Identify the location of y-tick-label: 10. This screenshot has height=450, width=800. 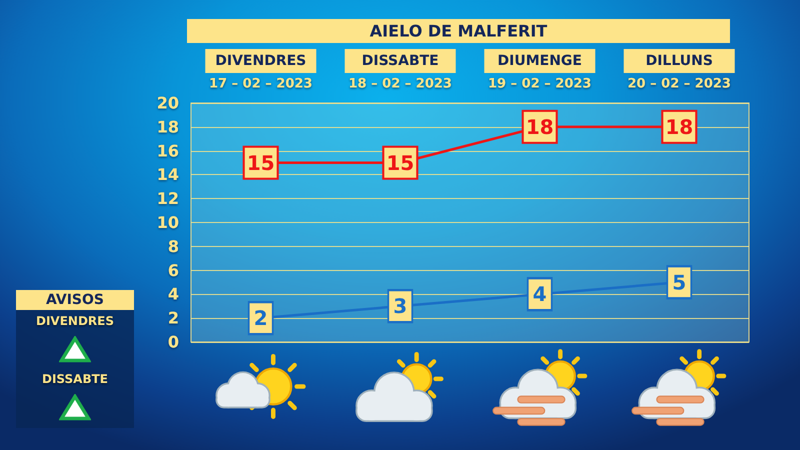
(167, 222).